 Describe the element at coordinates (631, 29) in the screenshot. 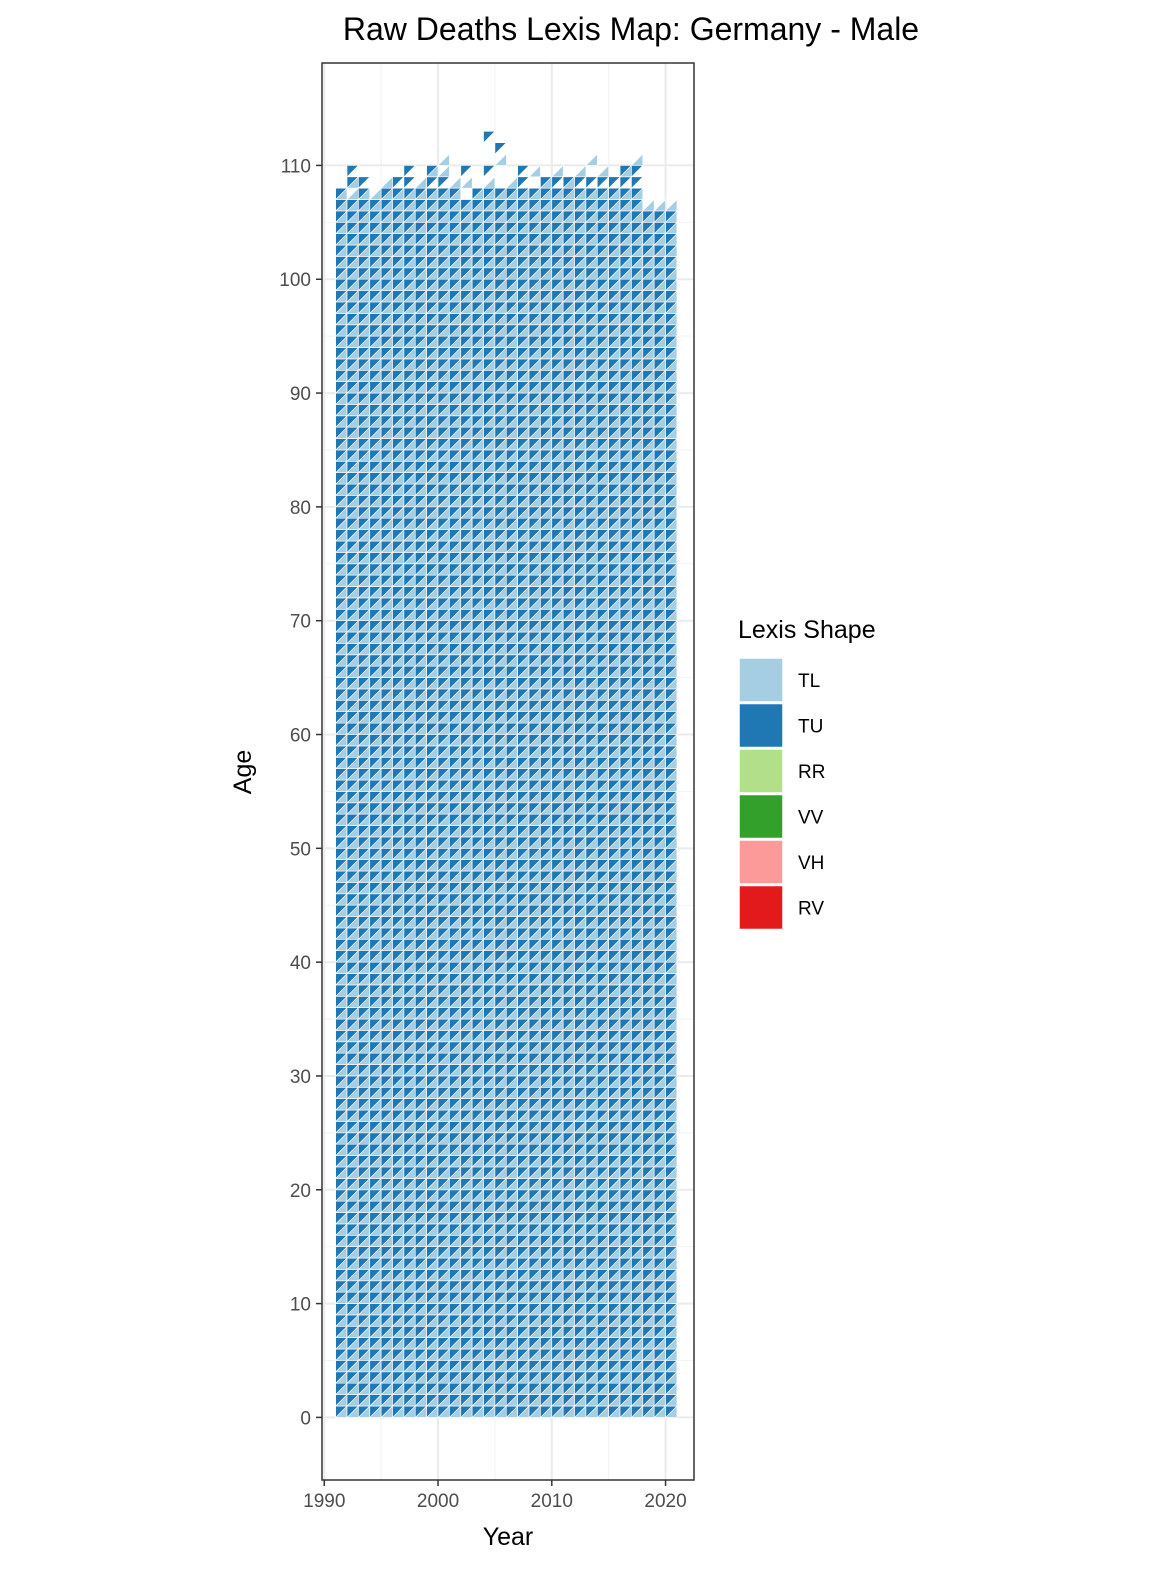

I see `chart-title: Raw Deaths Lexis Map: Germany - Male` at that location.